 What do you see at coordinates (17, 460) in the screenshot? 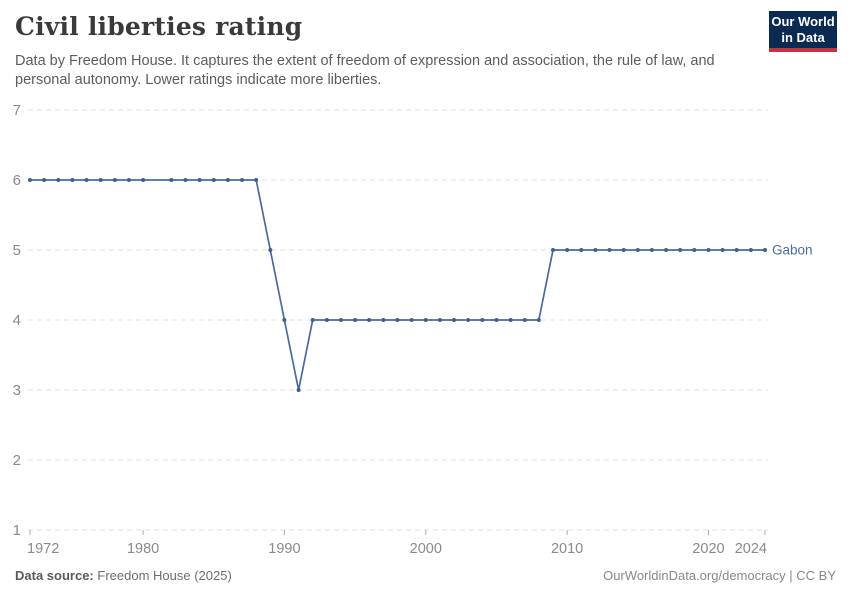
I see `y-axis-label: 2` at bounding box center [17, 460].